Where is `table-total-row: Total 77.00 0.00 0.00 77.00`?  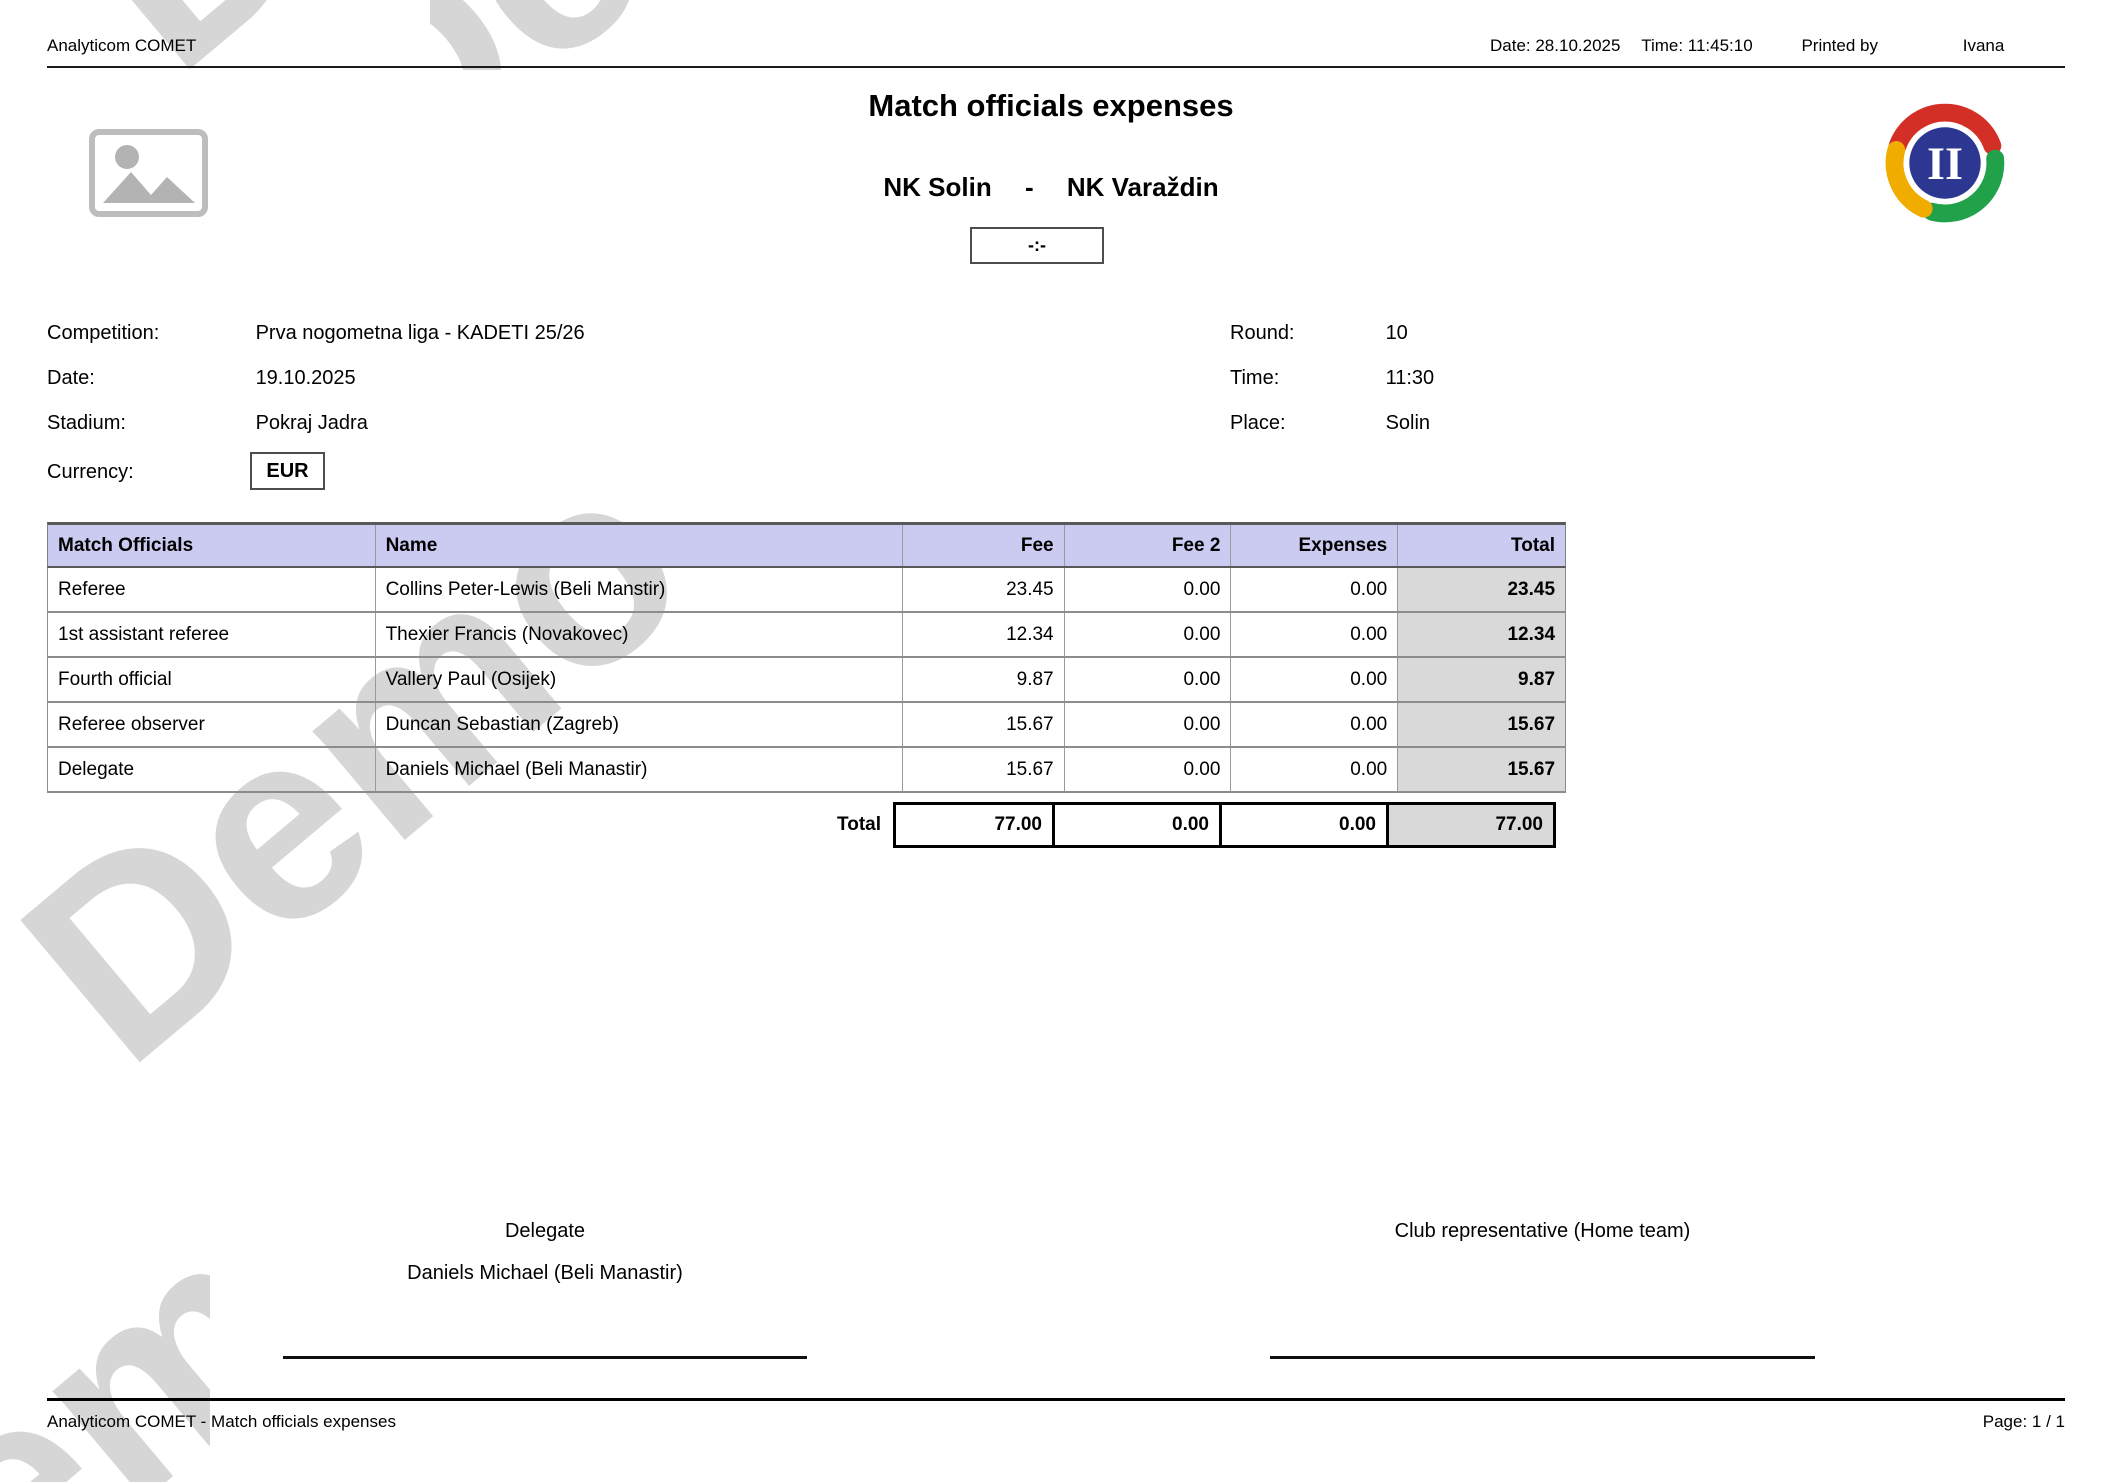
table-total-row: Total 77.00 0.00 0.00 77.00 is located at coordinates (806, 825).